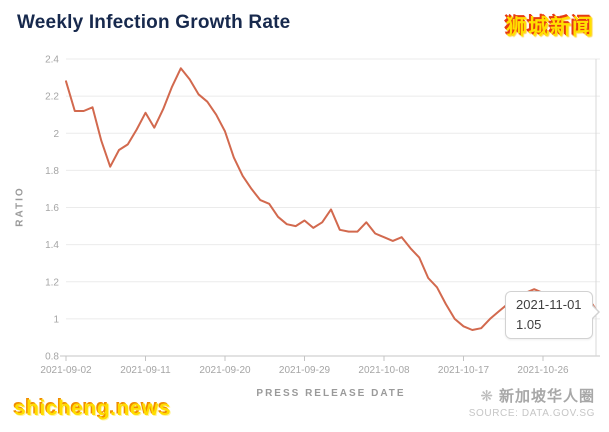 The width and height of the screenshot is (609, 432). What do you see at coordinates (52, 97) in the screenshot?
I see `y-tick-label: 2.2` at bounding box center [52, 97].